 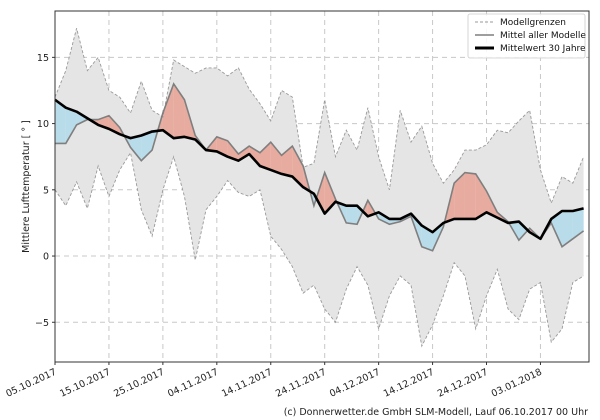 What do you see at coordinates (301, 383) in the screenshot?
I see `x-tick-label: 24.11.2017` at bounding box center [301, 383].